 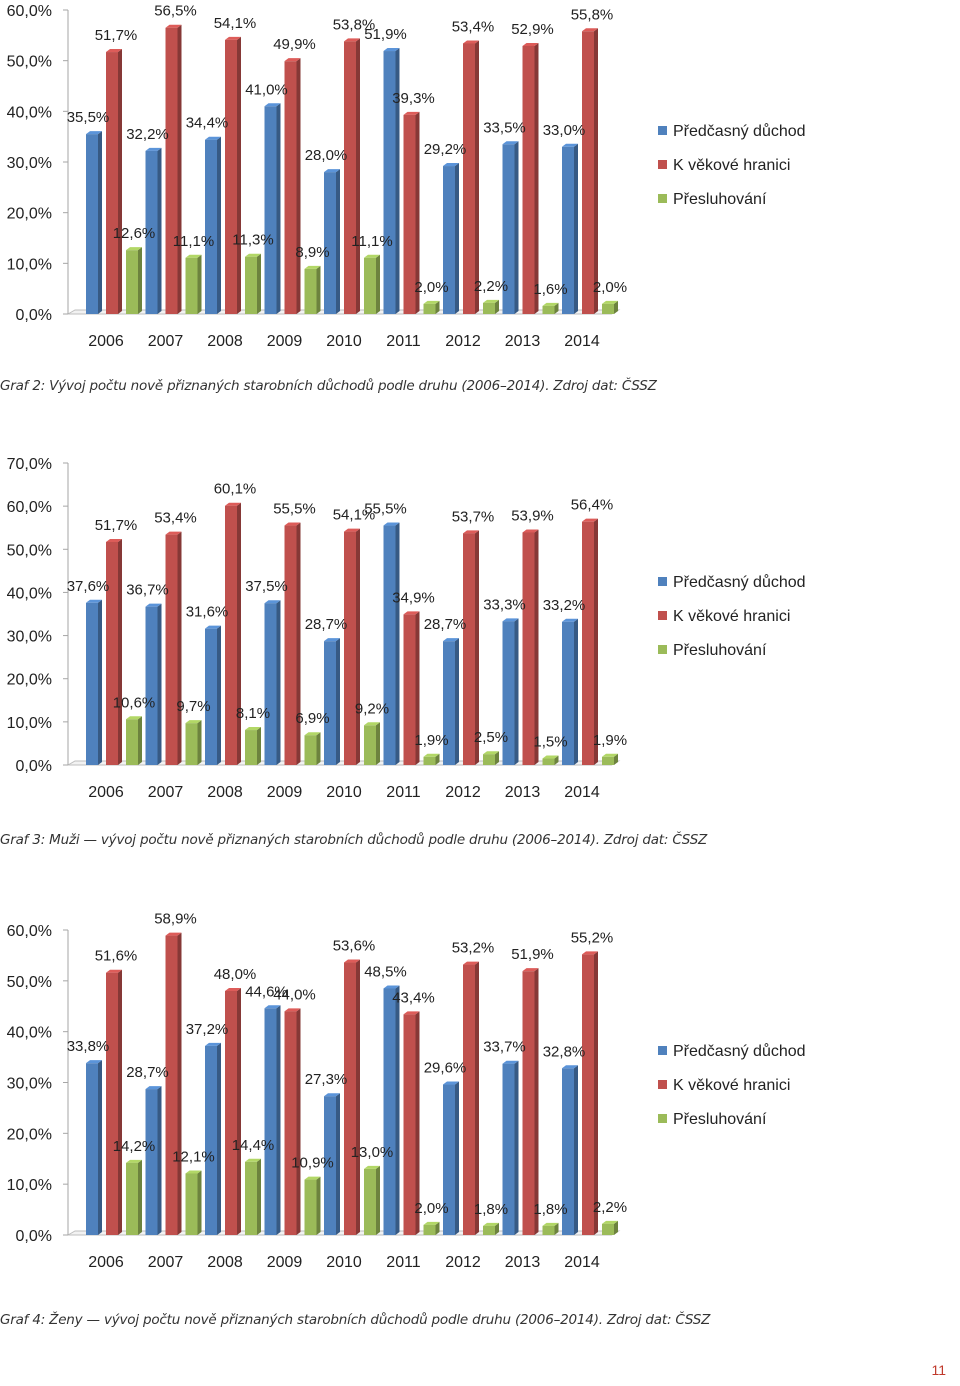 I want to click on bar-predcasny-2011, so click(x=391, y=1110).